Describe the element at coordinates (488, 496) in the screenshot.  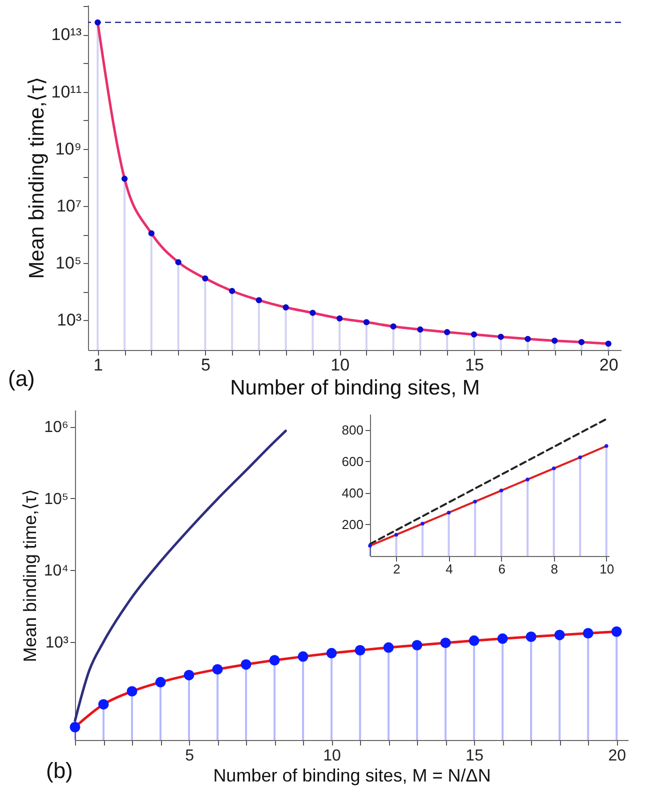
I see `line-series` at that location.